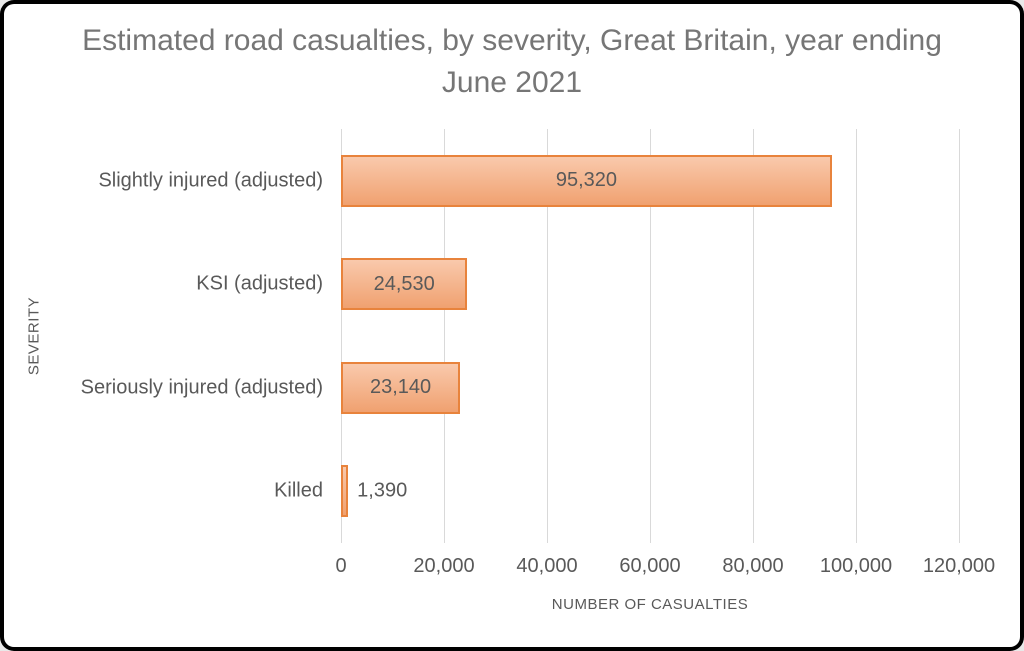  I want to click on x-tick-label: 60,000, so click(650, 566).